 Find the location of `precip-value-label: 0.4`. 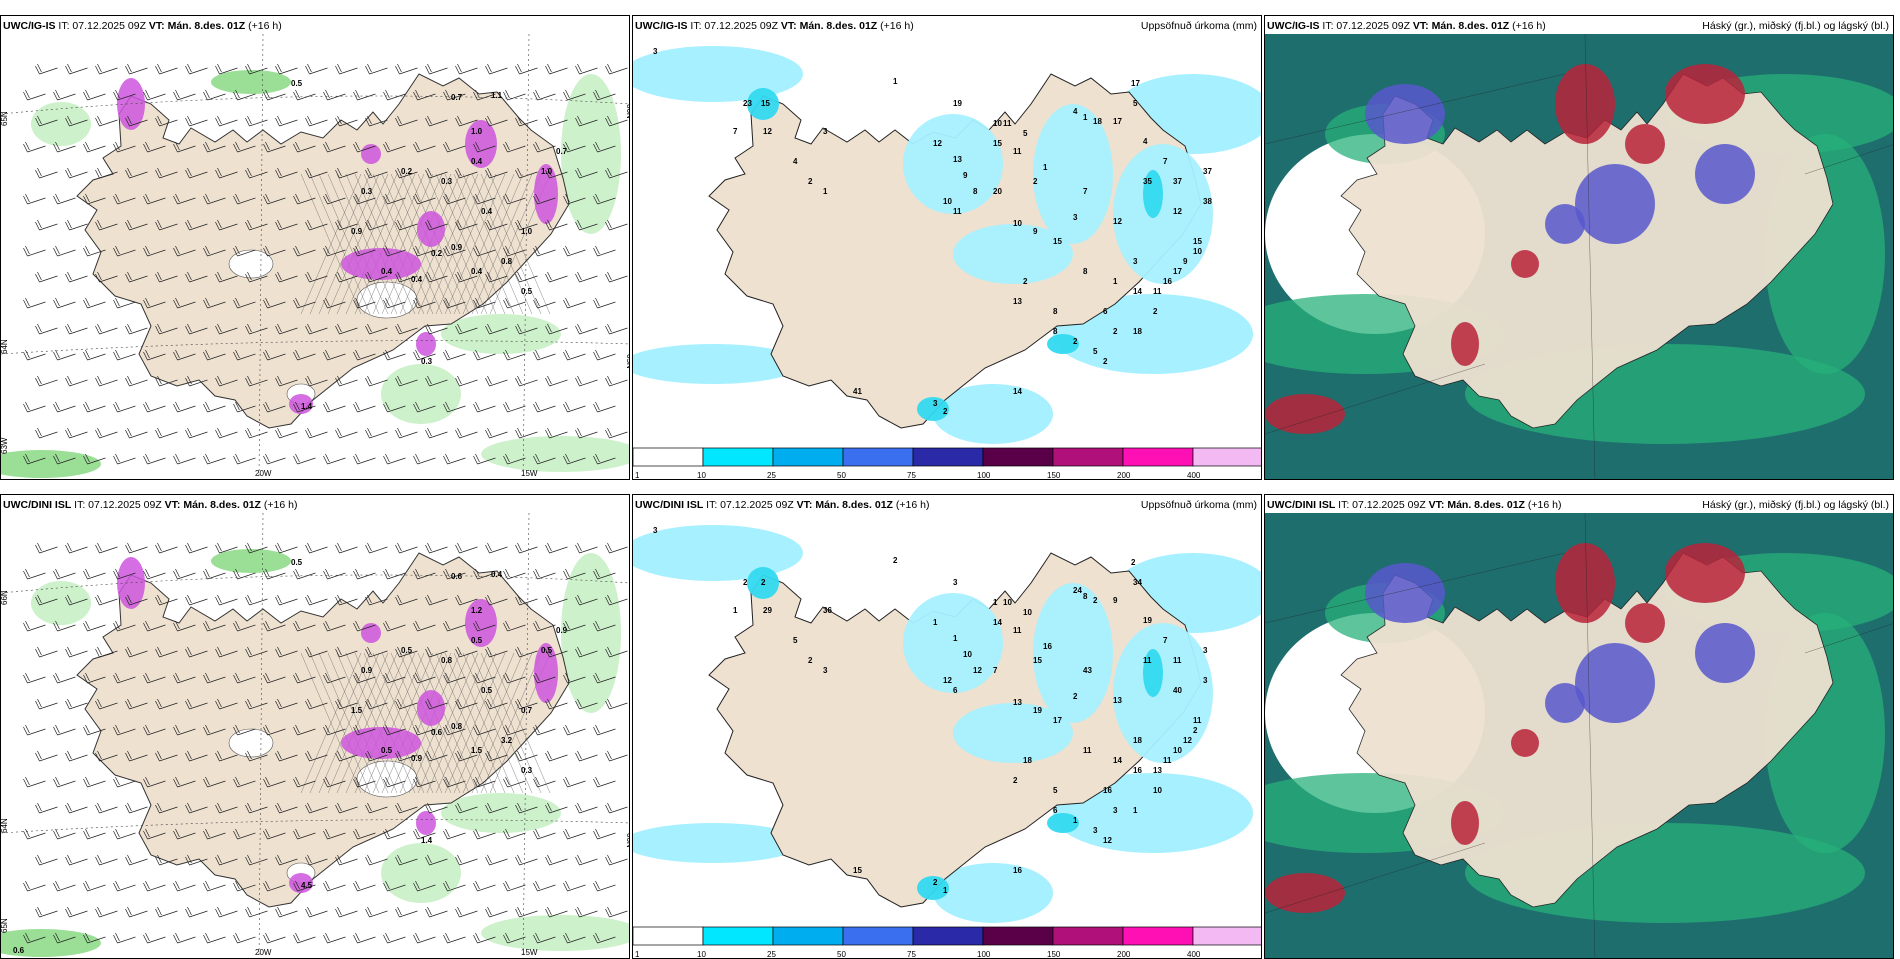

precip-value-label: 0.4 is located at coordinates (487, 211).